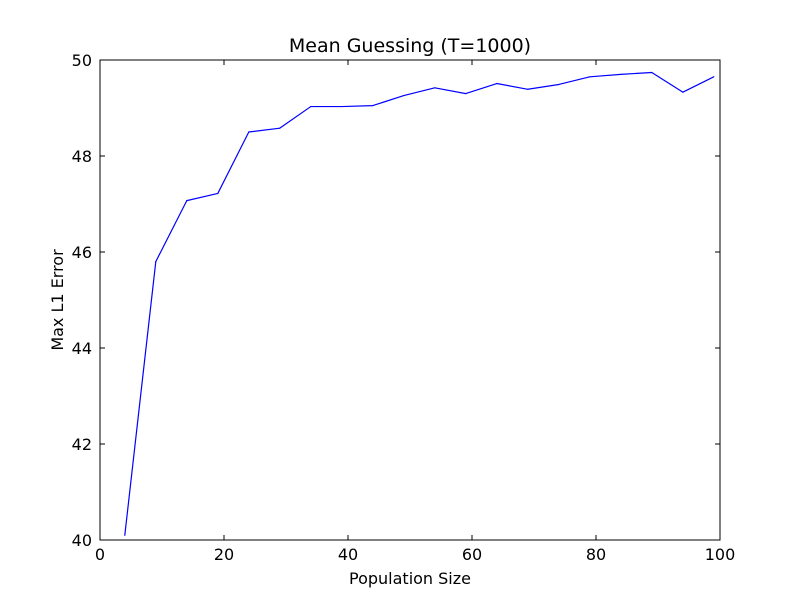 The image size is (800, 600). I want to click on x-tick-label: 0, so click(100, 554).